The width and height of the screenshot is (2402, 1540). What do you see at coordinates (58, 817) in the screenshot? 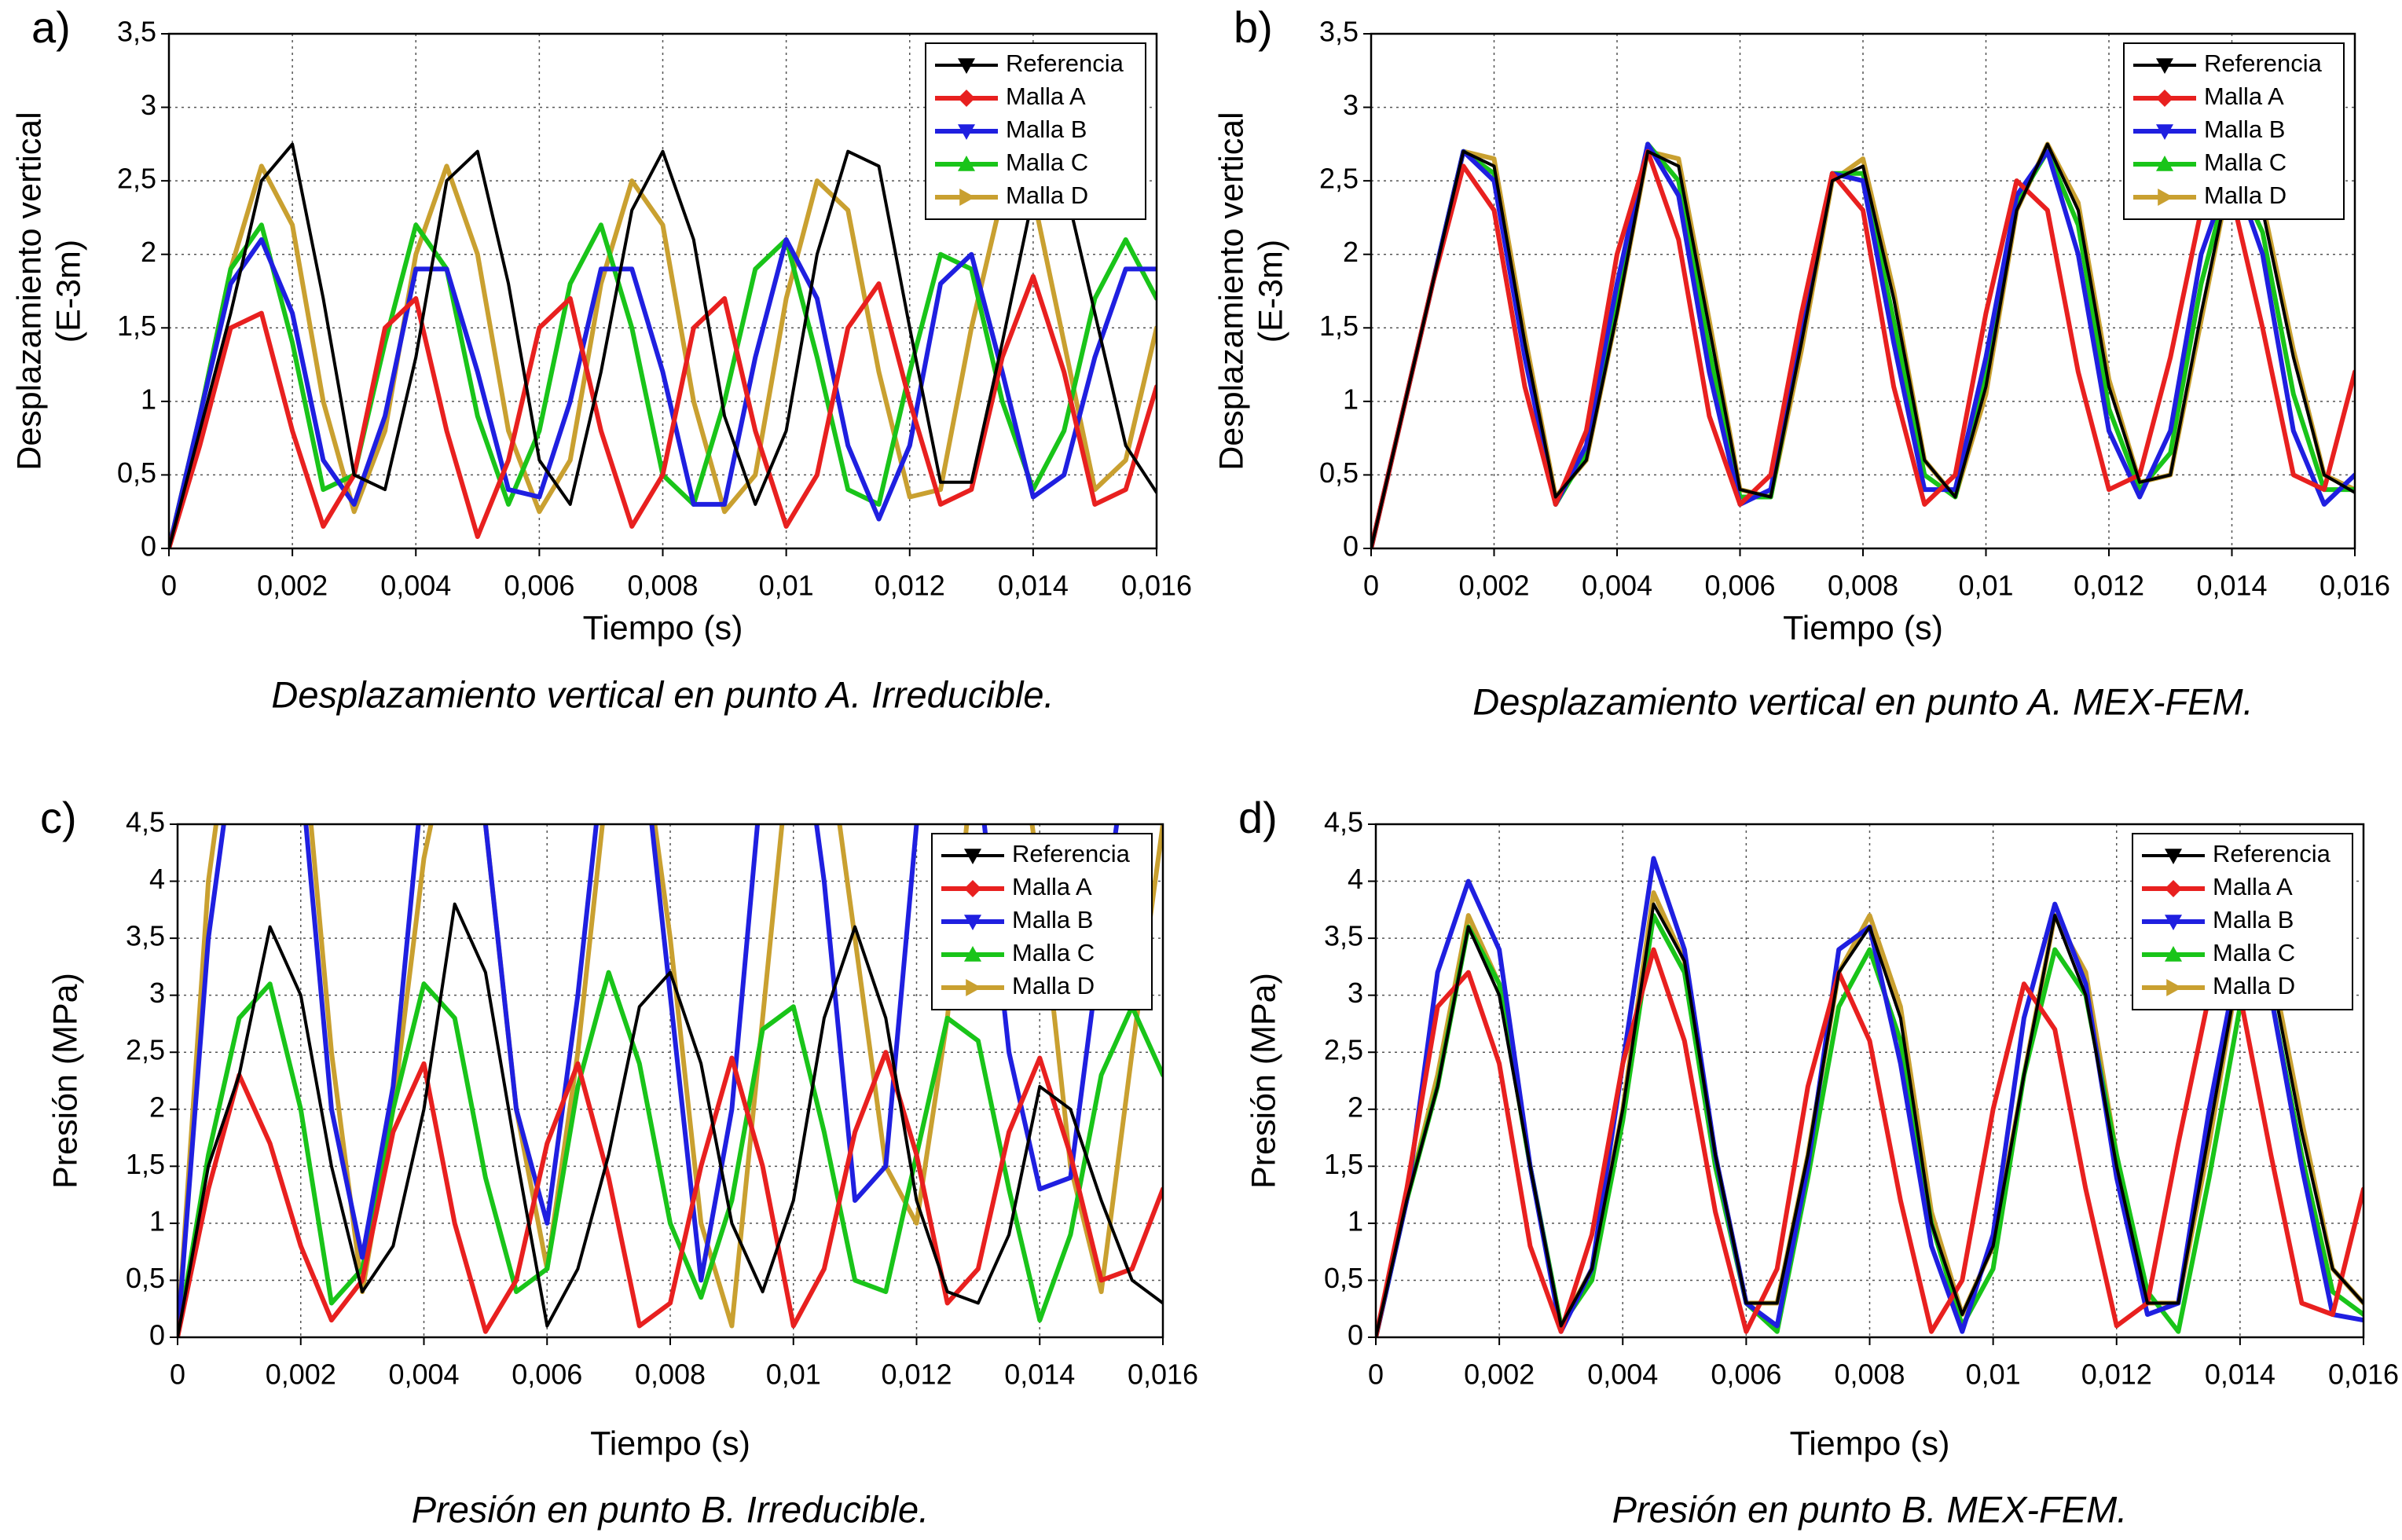
I see `panel-label: c)` at bounding box center [58, 817].